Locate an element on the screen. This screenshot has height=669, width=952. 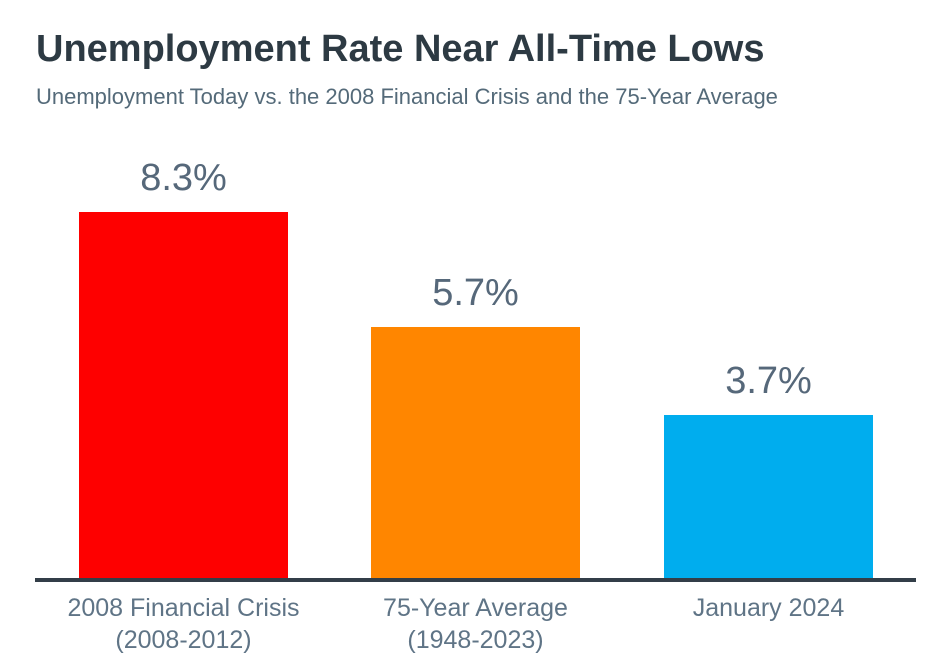
x-axis-line is located at coordinates (475, 580).